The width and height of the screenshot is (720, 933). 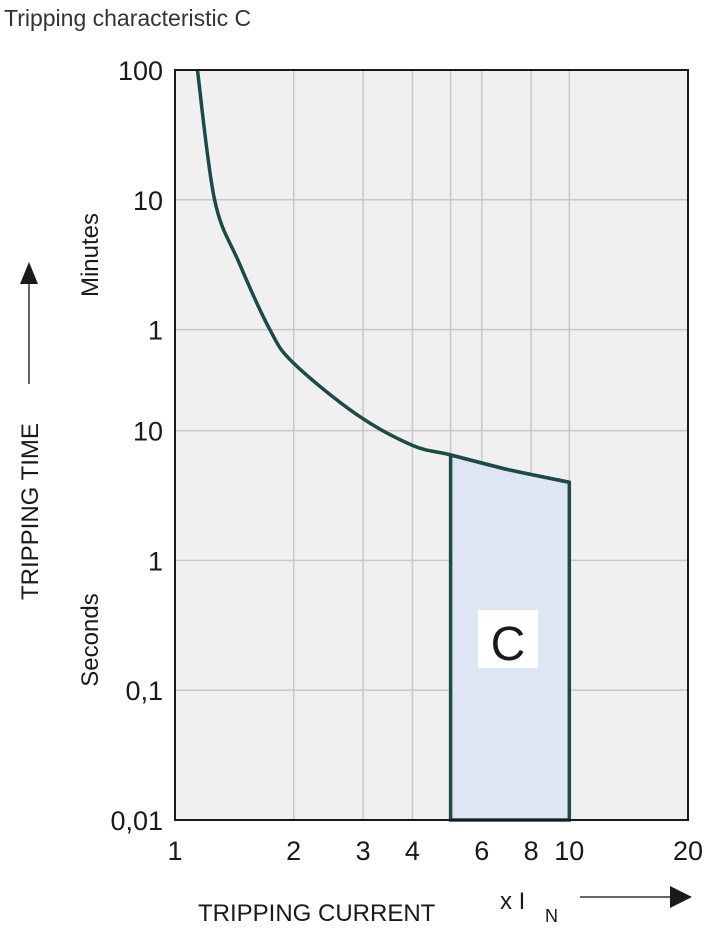 I want to click on chart-title: Tripping characteristic C, so click(x=127, y=18).